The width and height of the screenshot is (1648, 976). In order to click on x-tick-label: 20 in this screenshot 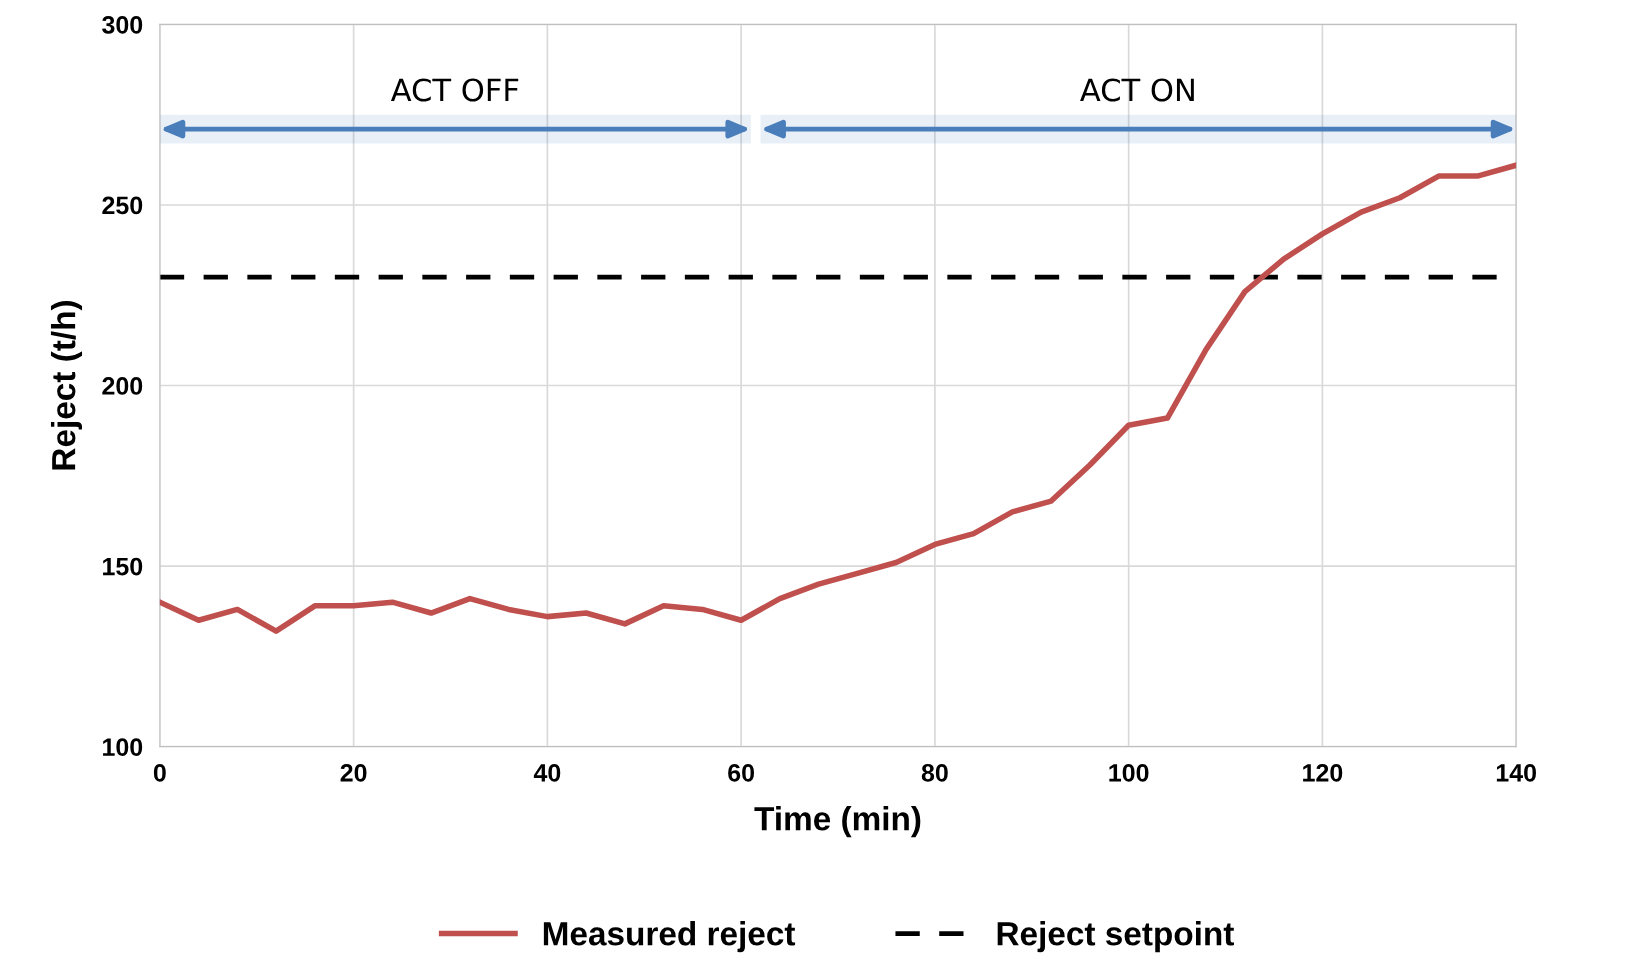, I will do `click(353, 772)`.